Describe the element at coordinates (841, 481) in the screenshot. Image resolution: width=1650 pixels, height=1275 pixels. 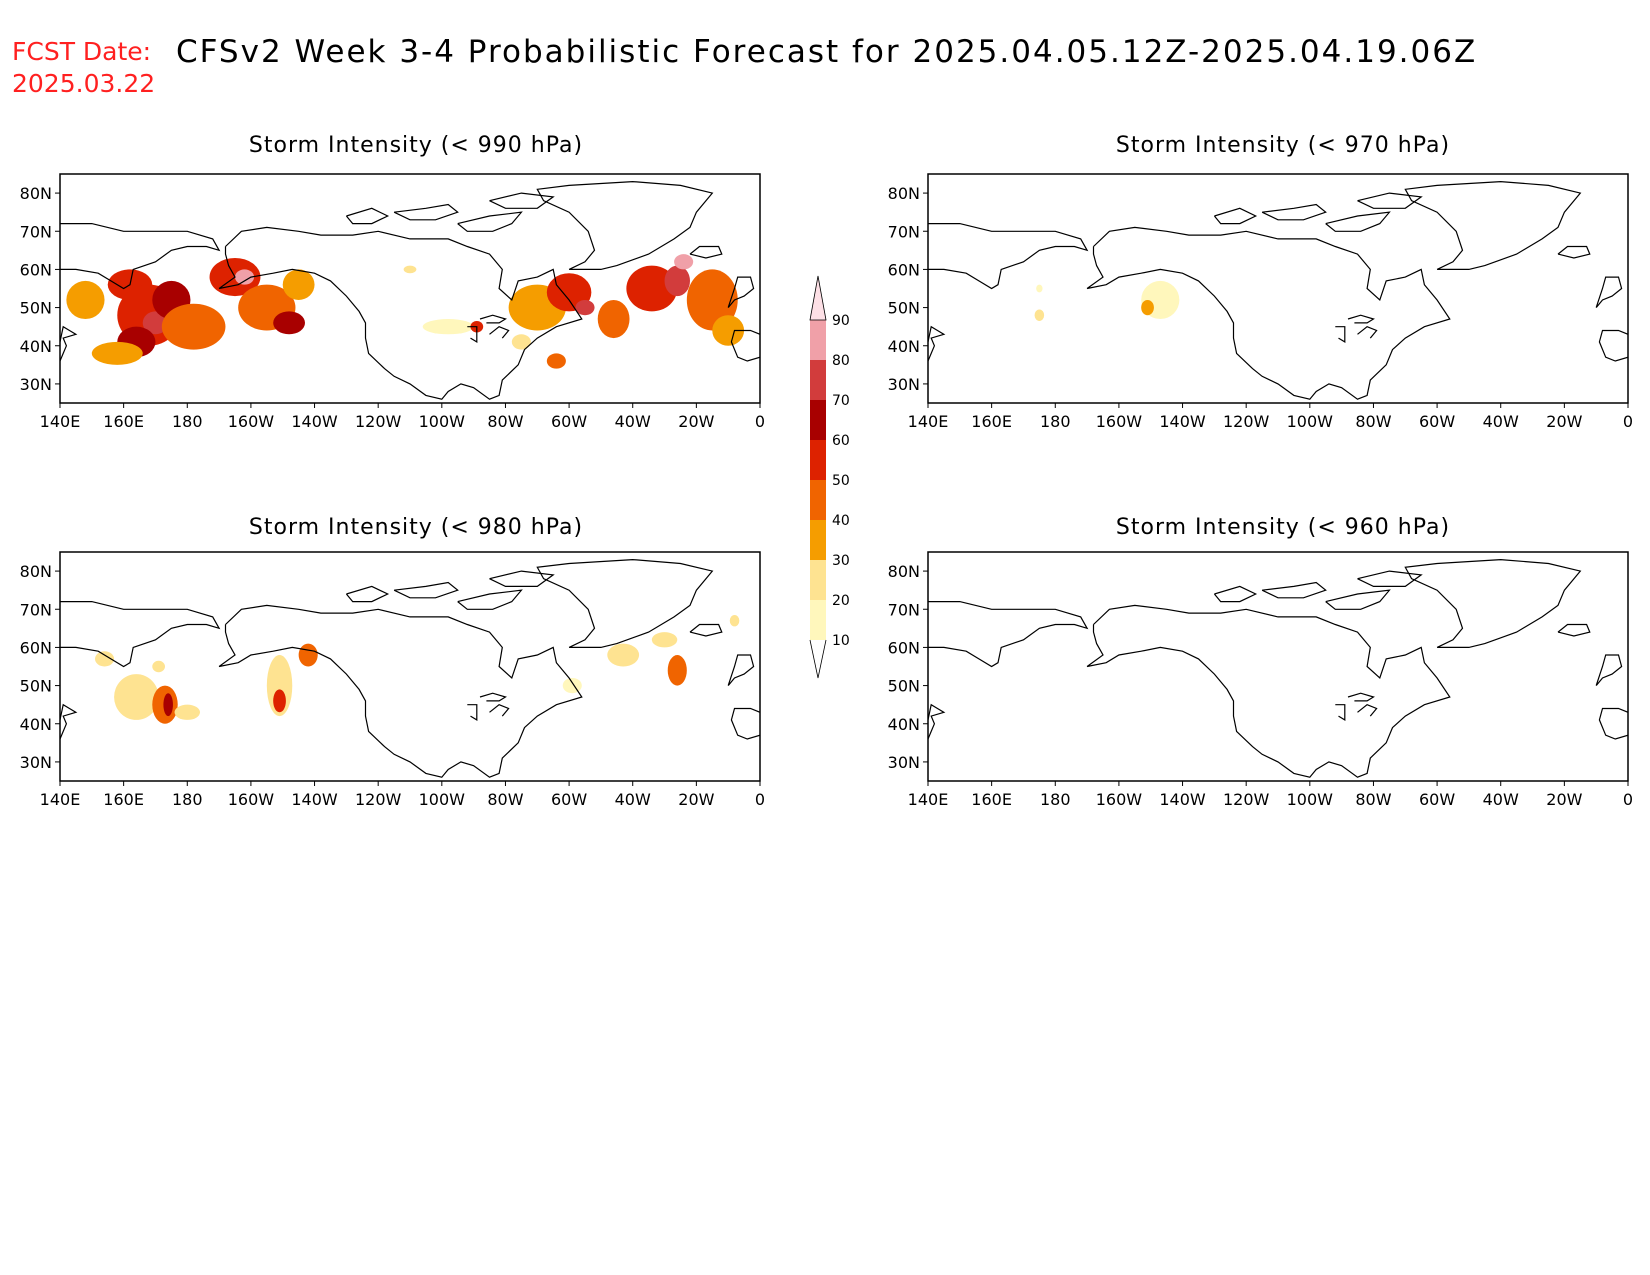
I see `colorbar-label: 50` at that location.